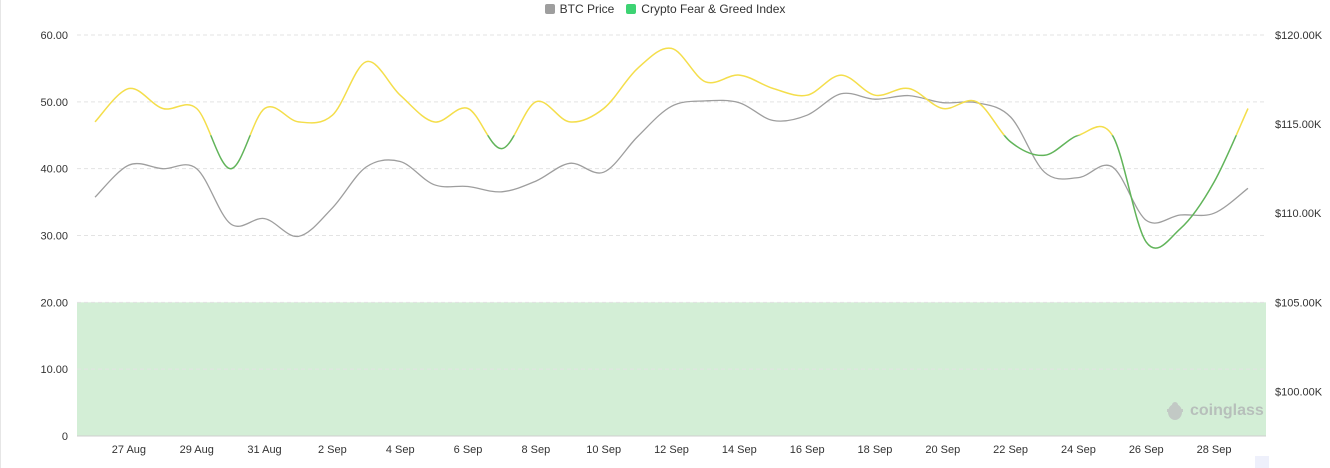  Describe the element at coordinates (54, 370) in the screenshot. I see `y-left-tick-1: 10.00` at that location.